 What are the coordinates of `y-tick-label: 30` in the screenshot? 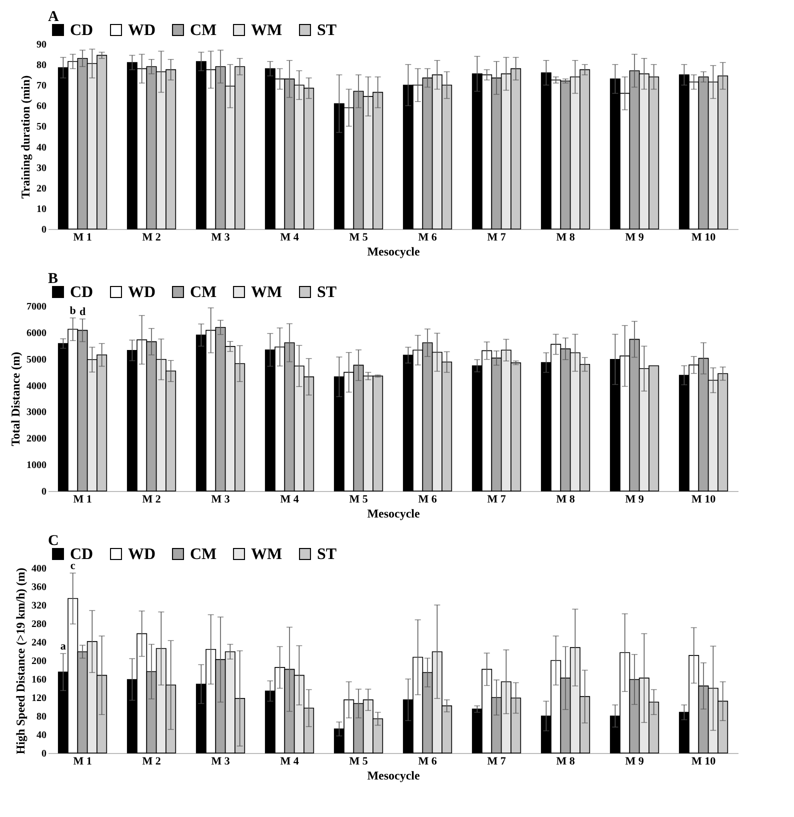 It's located at (41, 168).